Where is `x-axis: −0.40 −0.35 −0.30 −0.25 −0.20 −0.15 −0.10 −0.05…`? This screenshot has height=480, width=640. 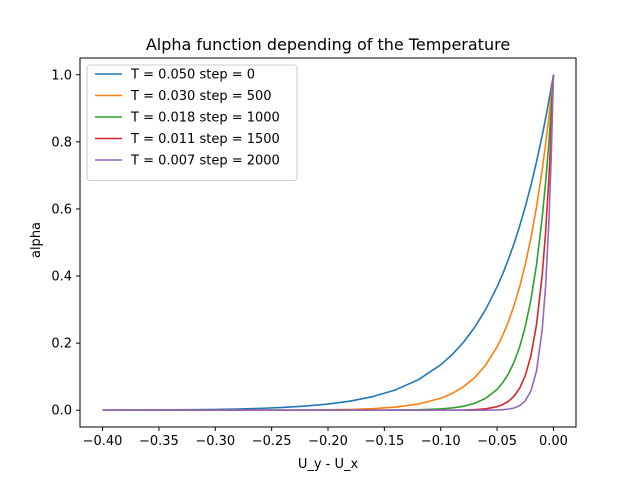
x-axis: −0.40 −0.35 −0.30 −0.25 −0.20 −0.15 −0.10 −0.05… is located at coordinates (325, 438).